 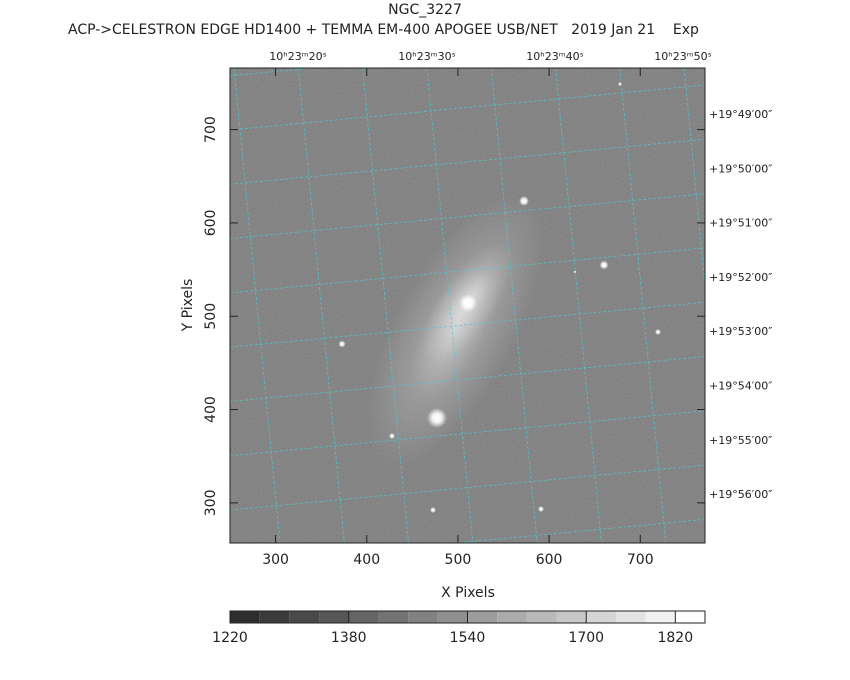 I want to click on y-axis-label: Y Pixels, so click(x=188, y=306).